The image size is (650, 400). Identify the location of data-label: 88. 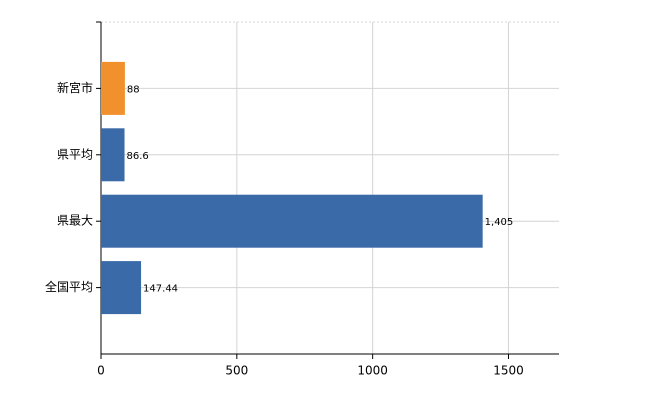
(133, 89).